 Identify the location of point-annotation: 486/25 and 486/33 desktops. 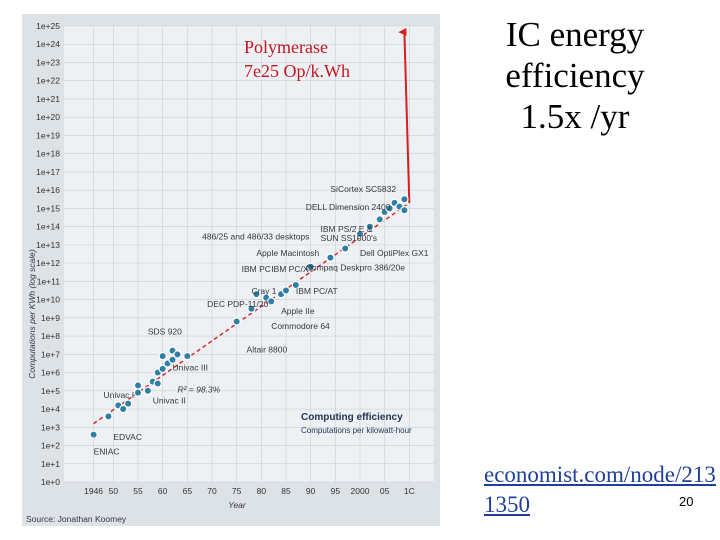
(255, 236).